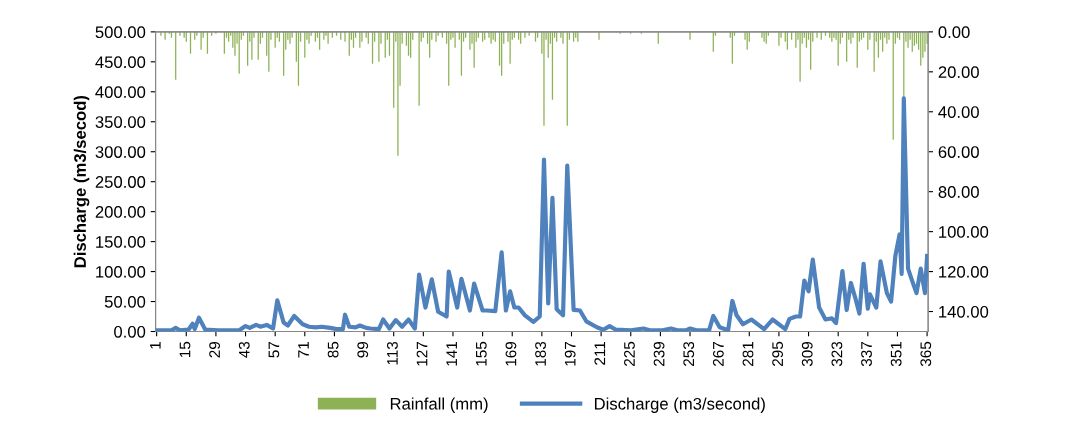 Image resolution: width=1073 pixels, height=425 pixels. I want to click on y-tick-label: 0.00, so click(130, 331).